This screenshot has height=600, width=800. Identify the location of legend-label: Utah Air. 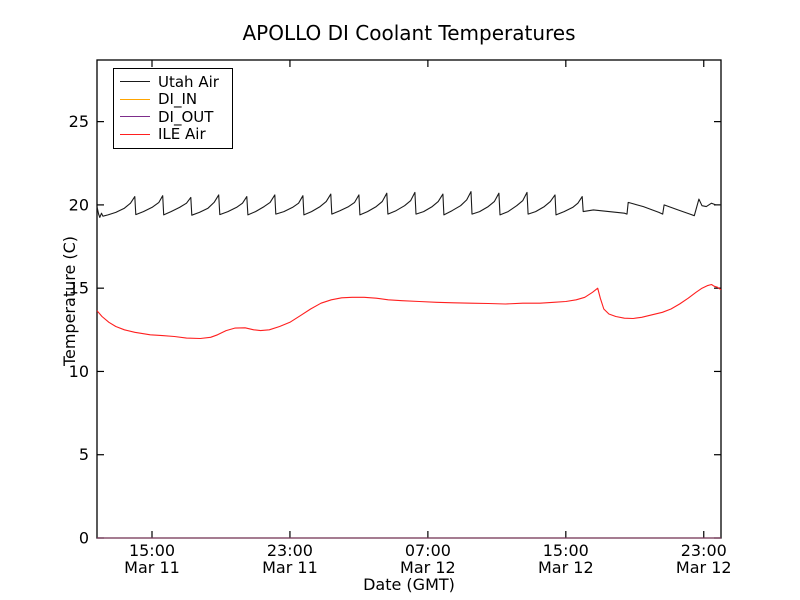
(188, 81).